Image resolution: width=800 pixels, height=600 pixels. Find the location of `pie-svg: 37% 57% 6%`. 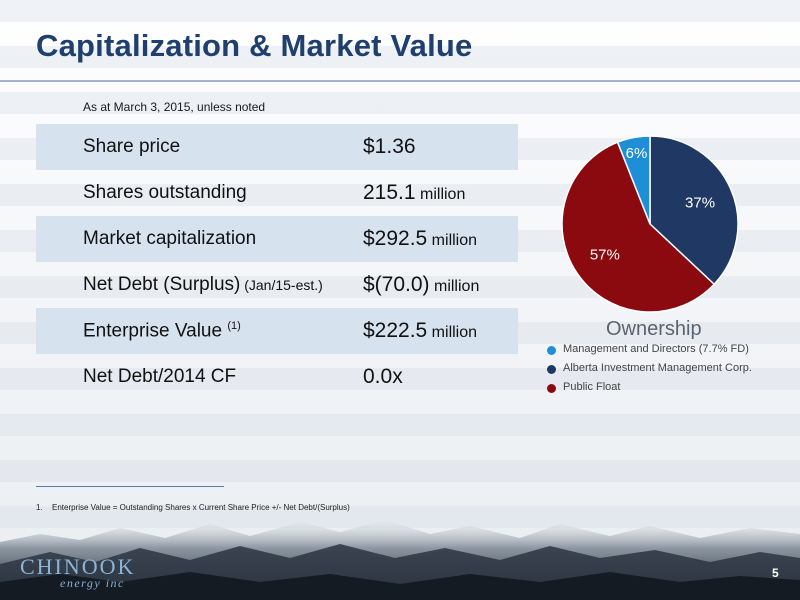

pie-svg: 37% 57% 6% is located at coordinates (650, 224).